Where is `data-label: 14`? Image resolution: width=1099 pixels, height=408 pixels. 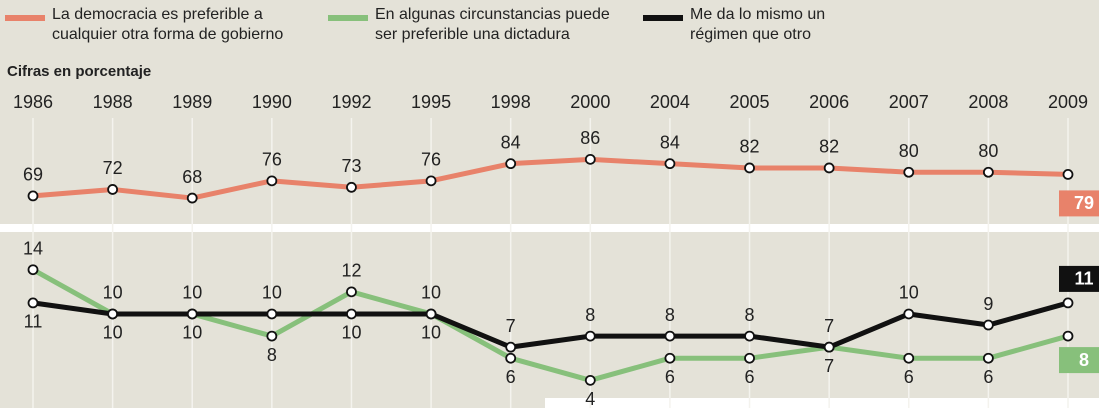 data-label: 14 is located at coordinates (33, 248).